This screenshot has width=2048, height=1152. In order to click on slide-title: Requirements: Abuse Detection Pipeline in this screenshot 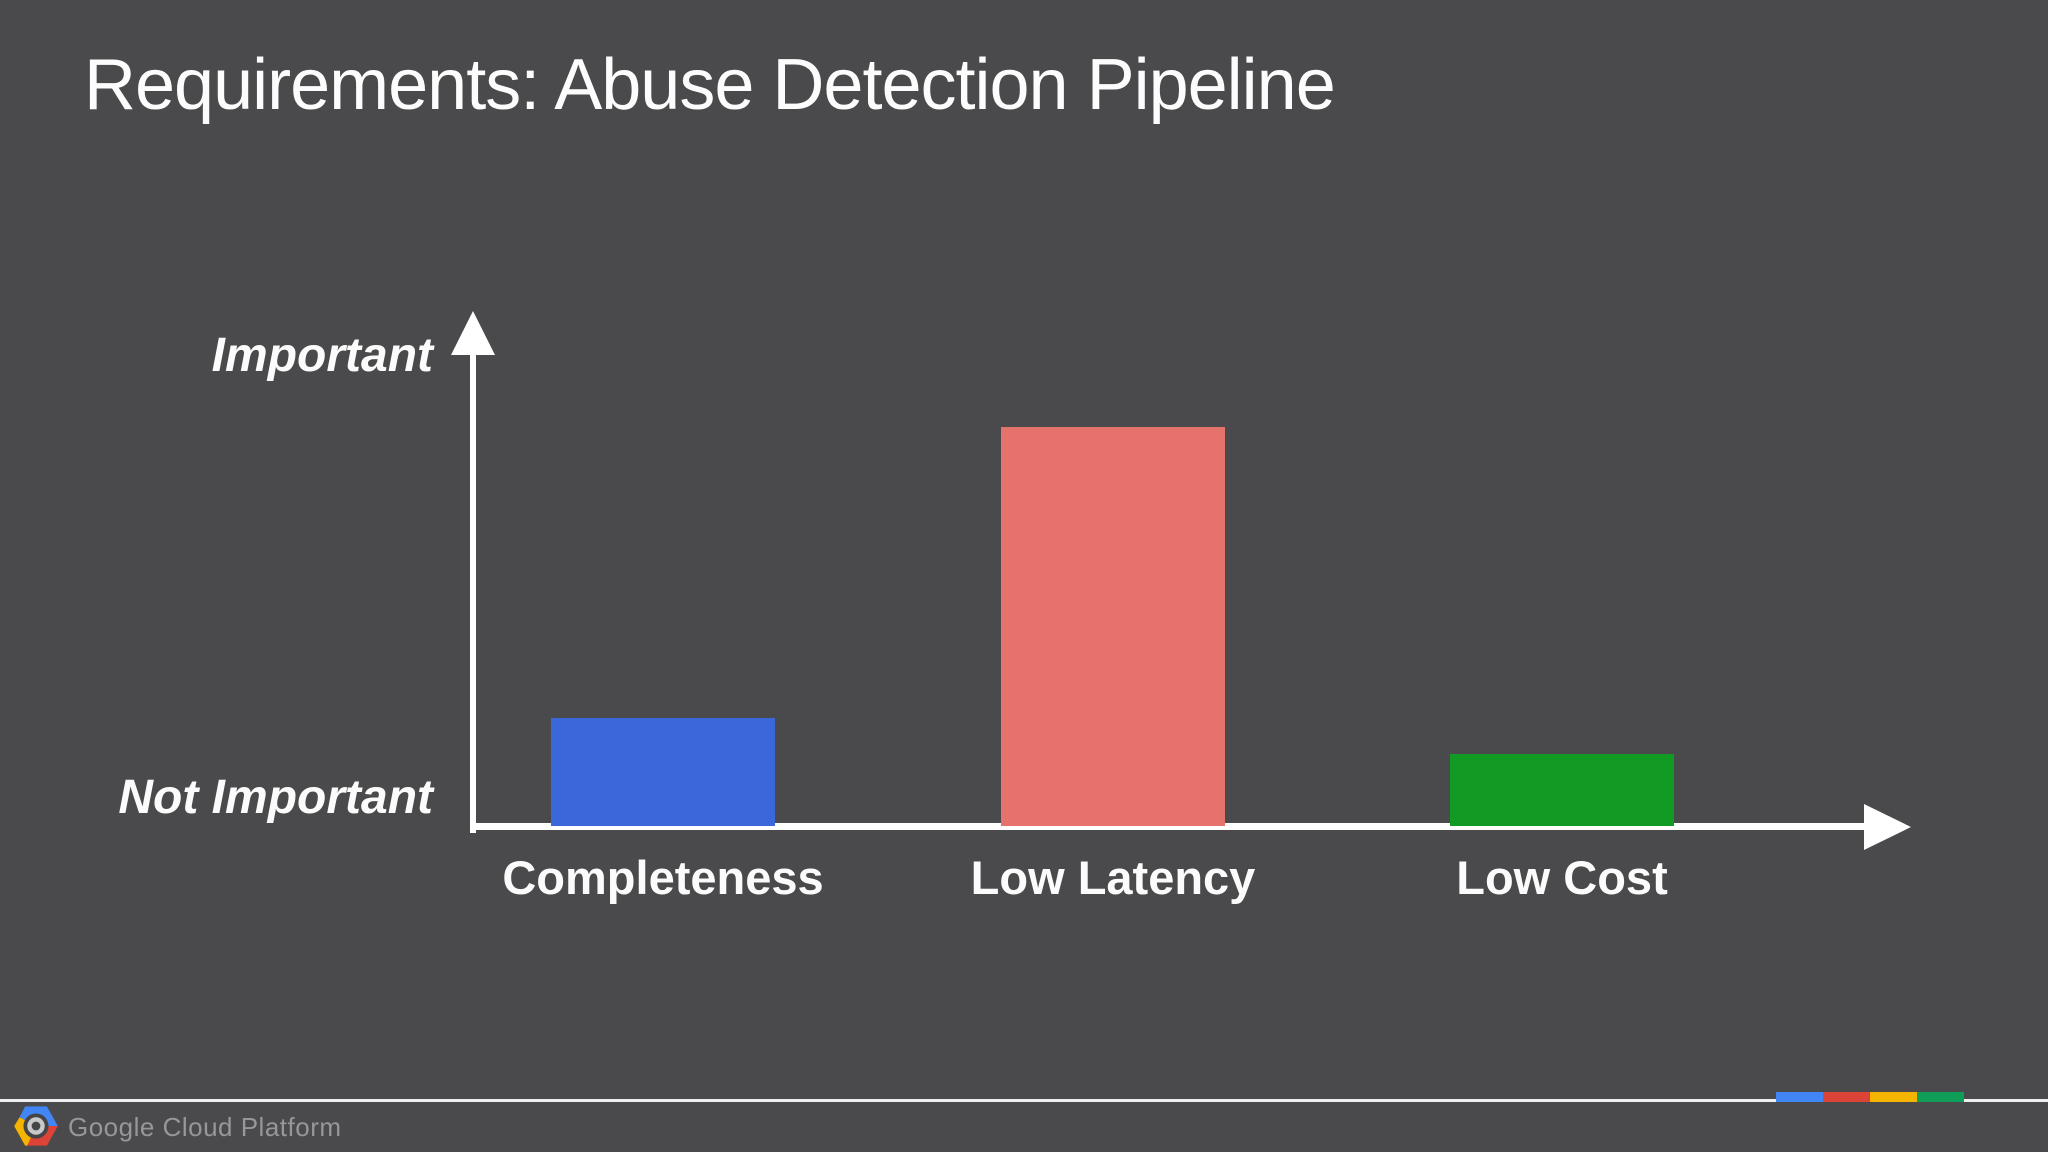, I will do `click(710, 85)`.